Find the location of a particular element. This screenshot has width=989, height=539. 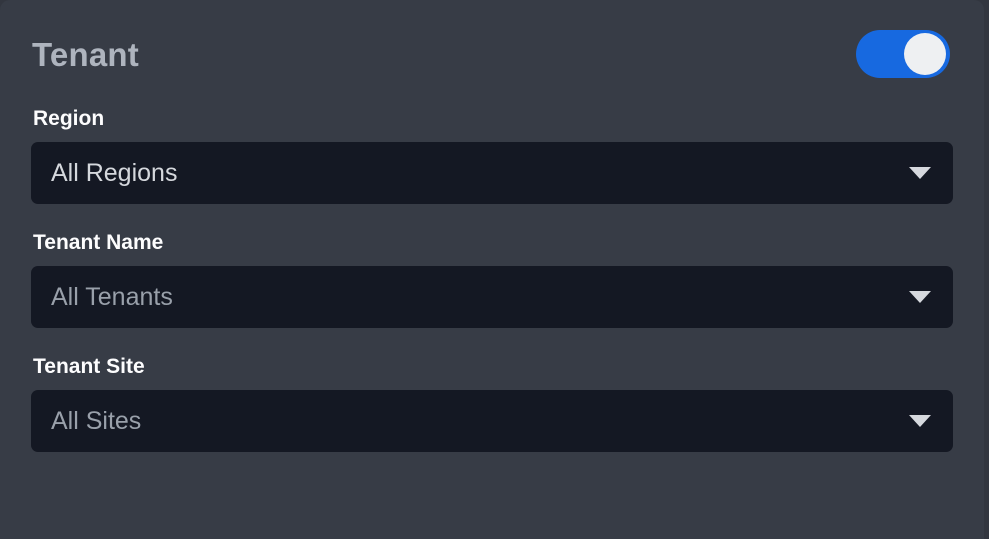

field-label-region: Region is located at coordinates (69, 118).